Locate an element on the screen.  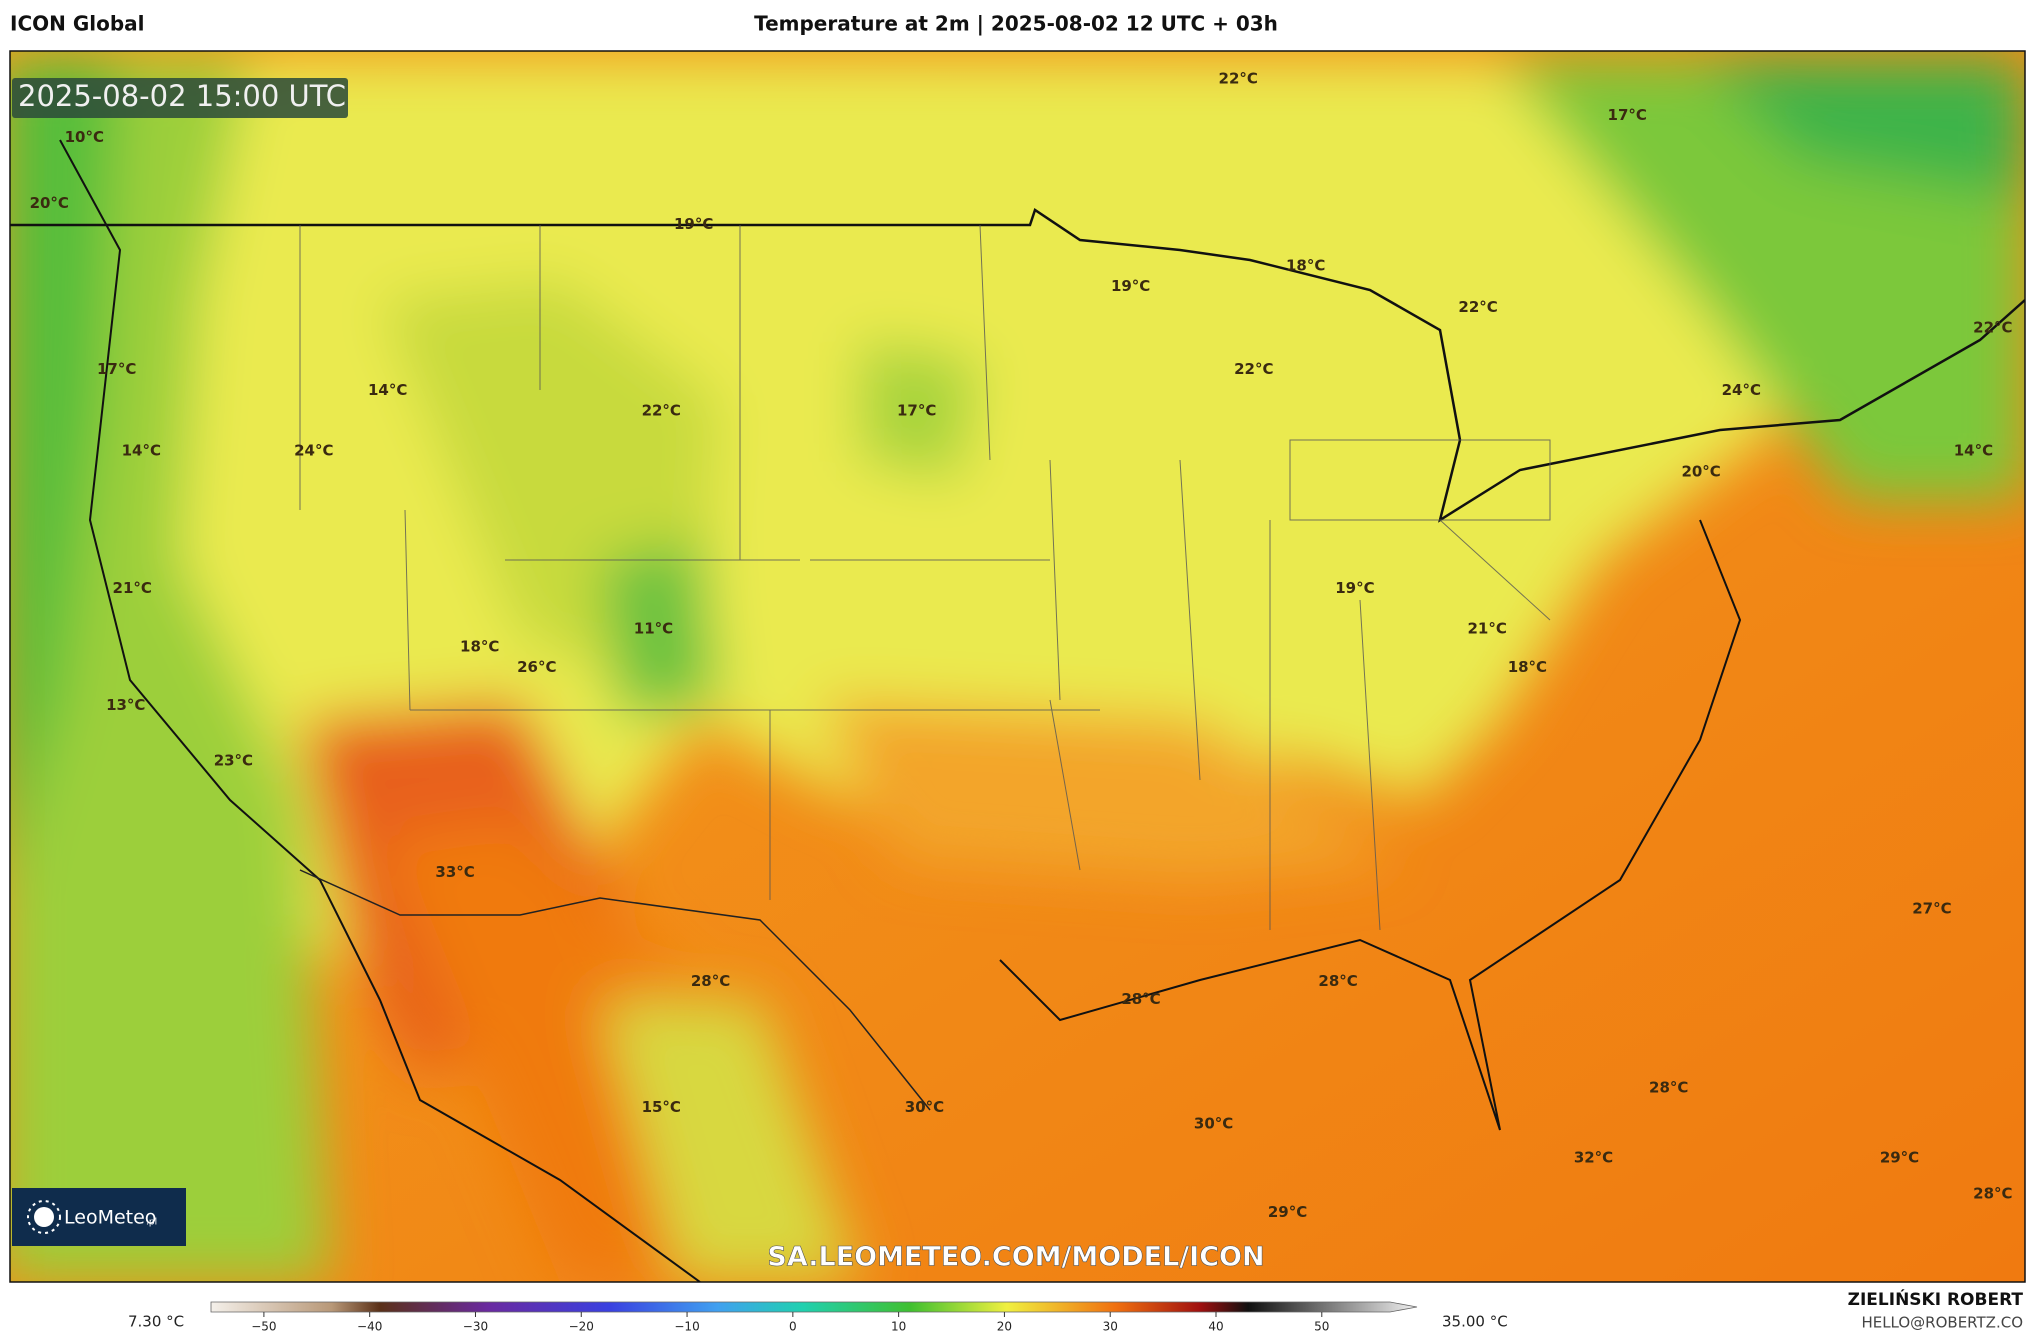
temperature-label: 26°C is located at coordinates (536, 667).